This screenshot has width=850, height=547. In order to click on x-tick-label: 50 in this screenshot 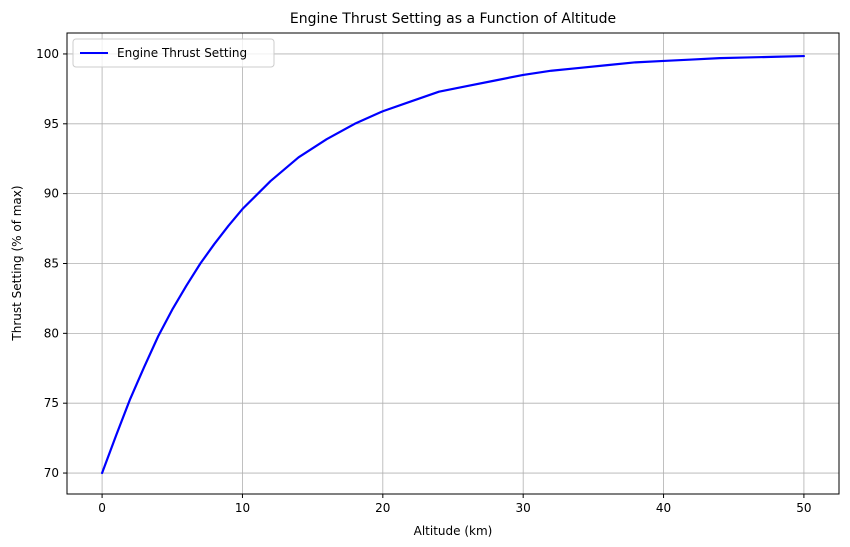, I will do `click(803, 508)`.